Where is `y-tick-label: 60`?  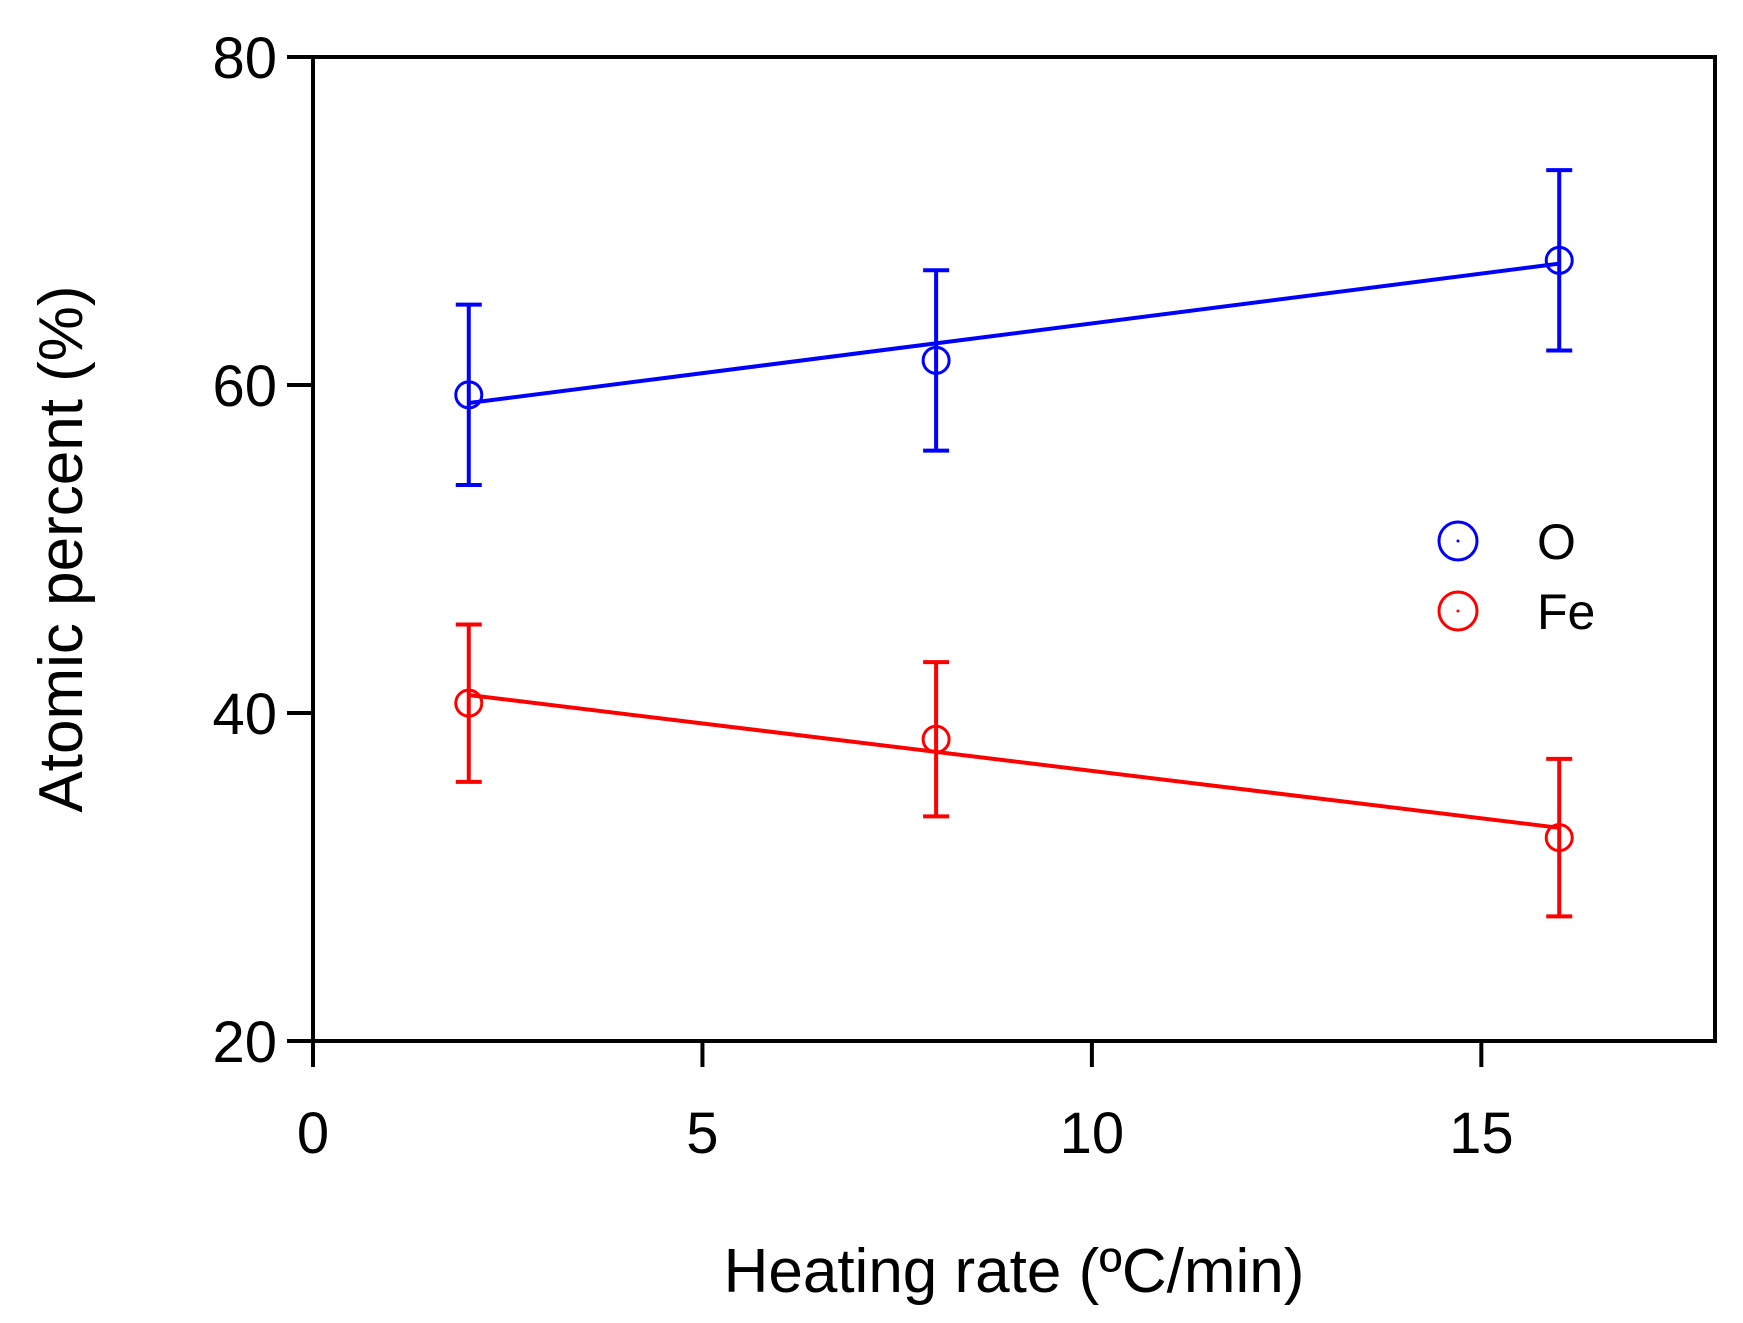
y-tick-label: 60 is located at coordinates (244, 386).